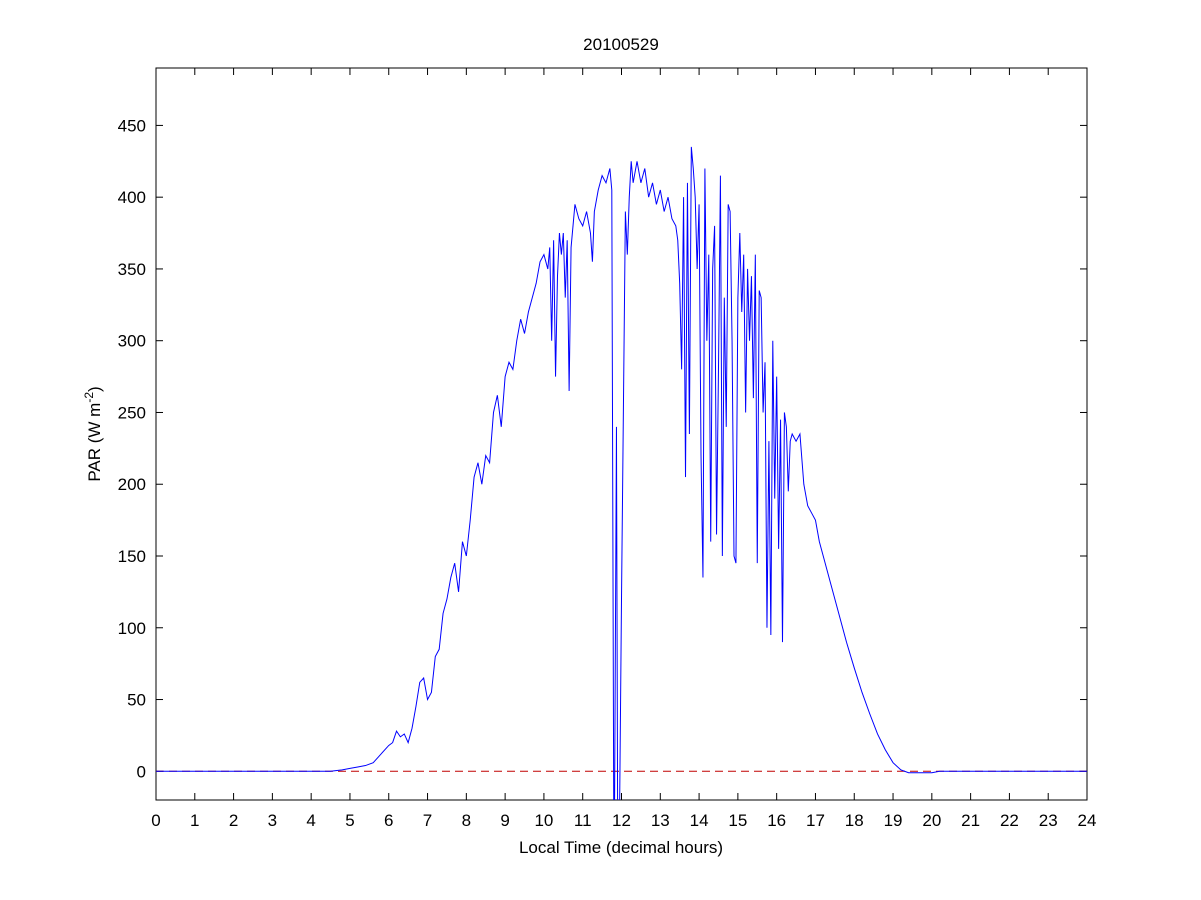  What do you see at coordinates (194, 820) in the screenshot?
I see `x-tick-label: 1` at bounding box center [194, 820].